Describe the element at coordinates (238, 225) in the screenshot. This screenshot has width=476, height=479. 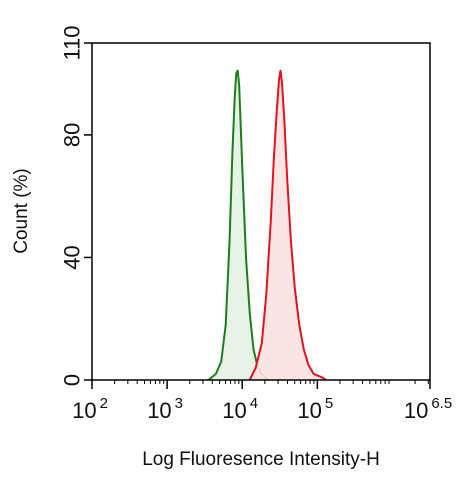
I see `series-1-area` at that location.